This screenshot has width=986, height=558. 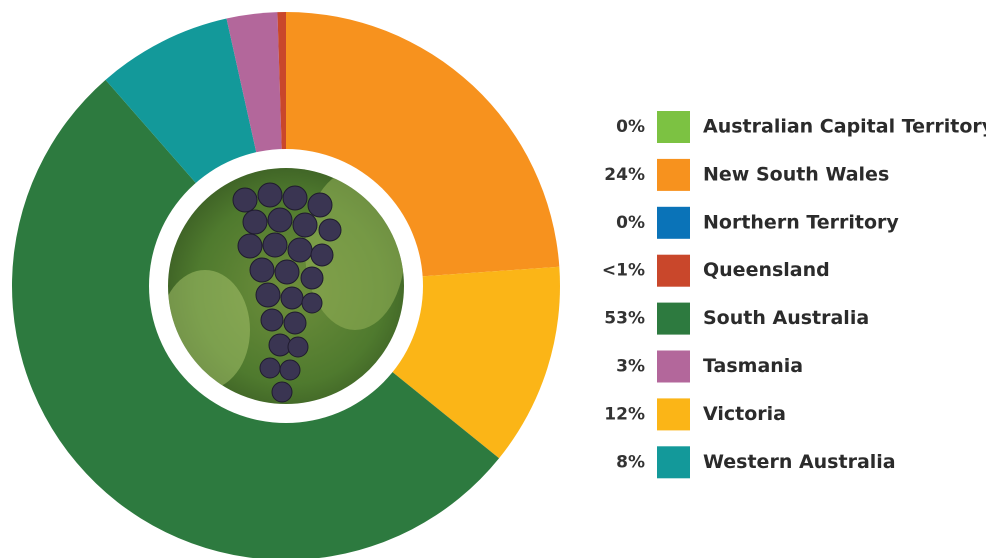 What do you see at coordinates (801, 222) in the screenshot?
I see `legend-label: Northern Territory` at bounding box center [801, 222].